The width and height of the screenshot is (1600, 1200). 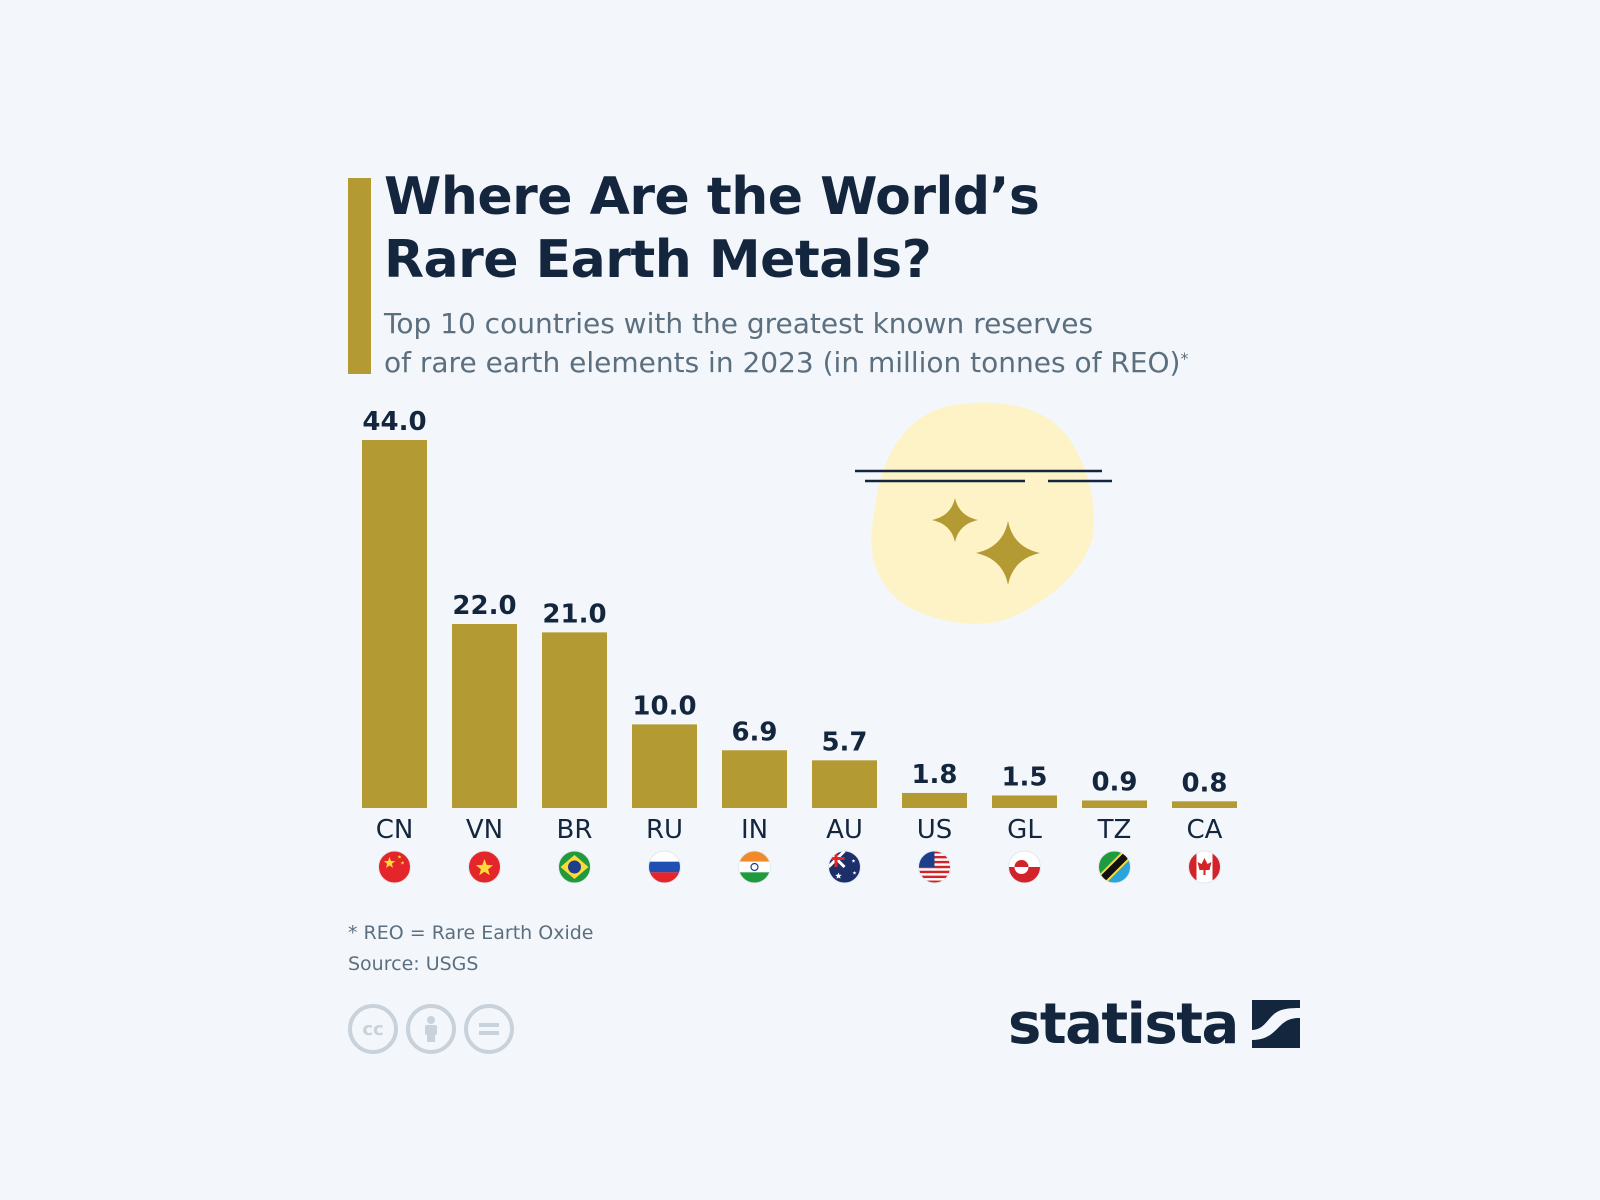 I want to click on sparkle-illustration, so click(x=983, y=513).